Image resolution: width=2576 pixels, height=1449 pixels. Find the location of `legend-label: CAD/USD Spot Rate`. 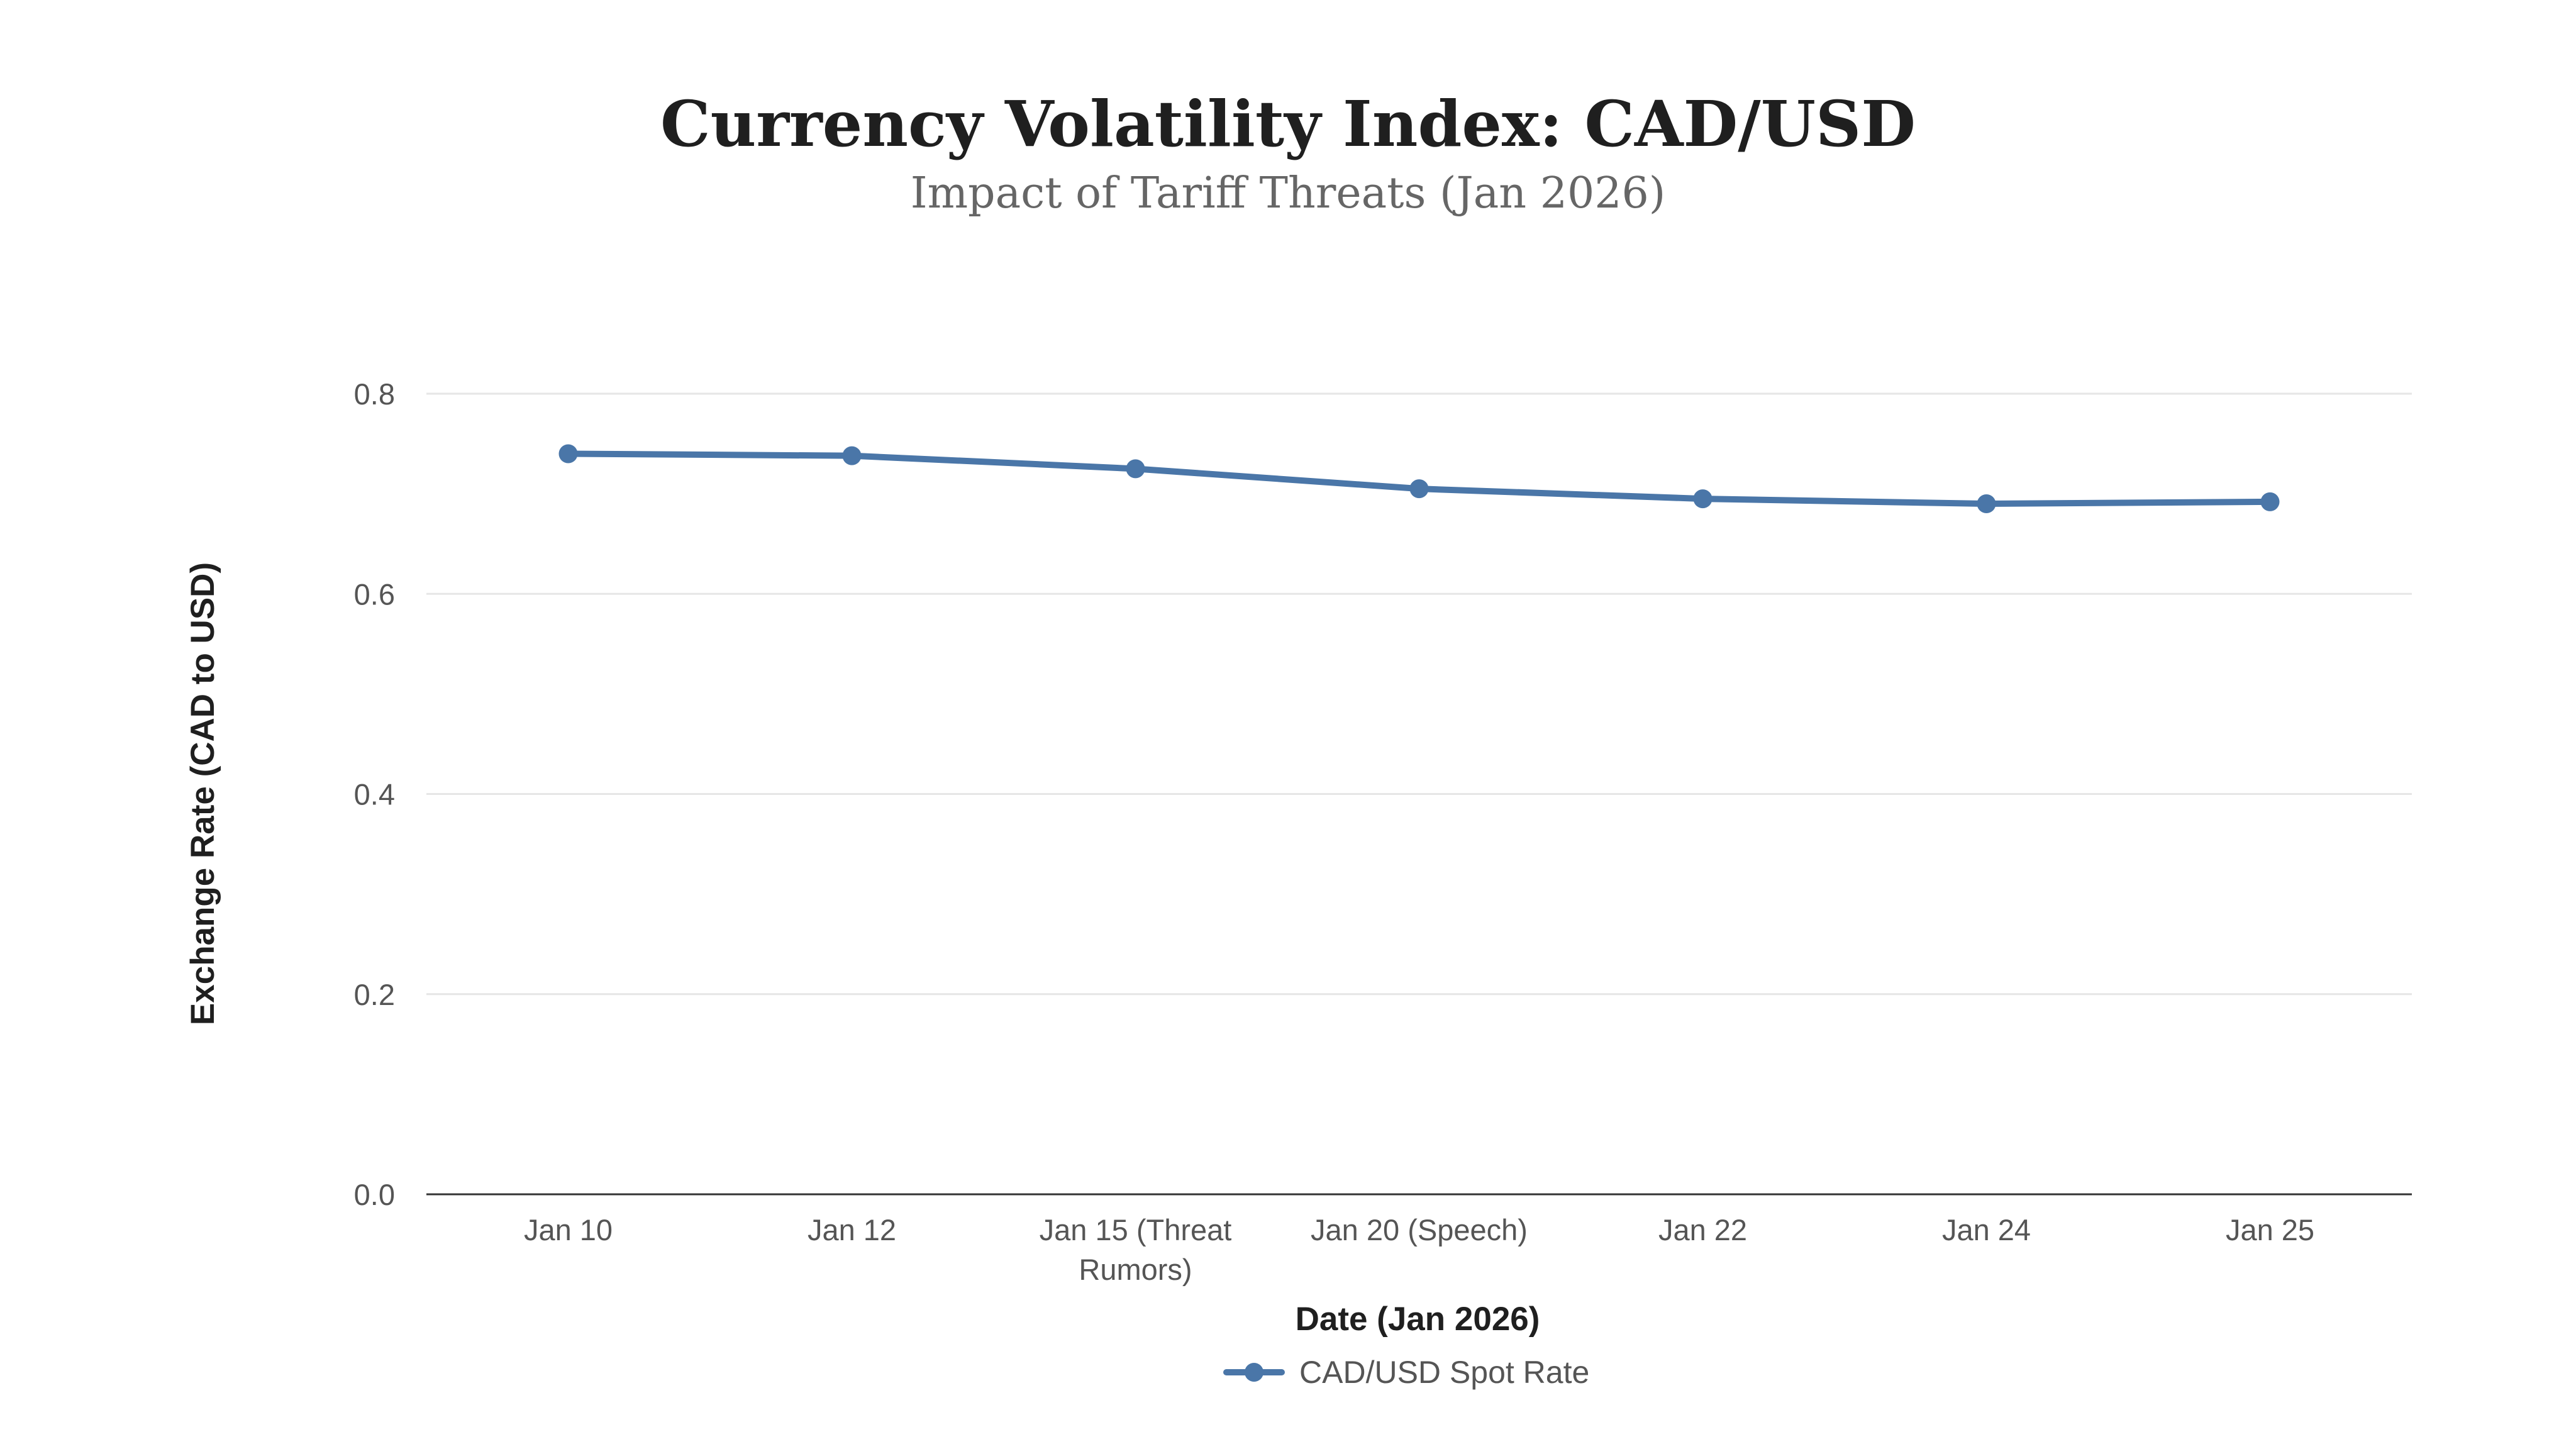

legend-label: CAD/USD Spot Rate is located at coordinates (1444, 1372).